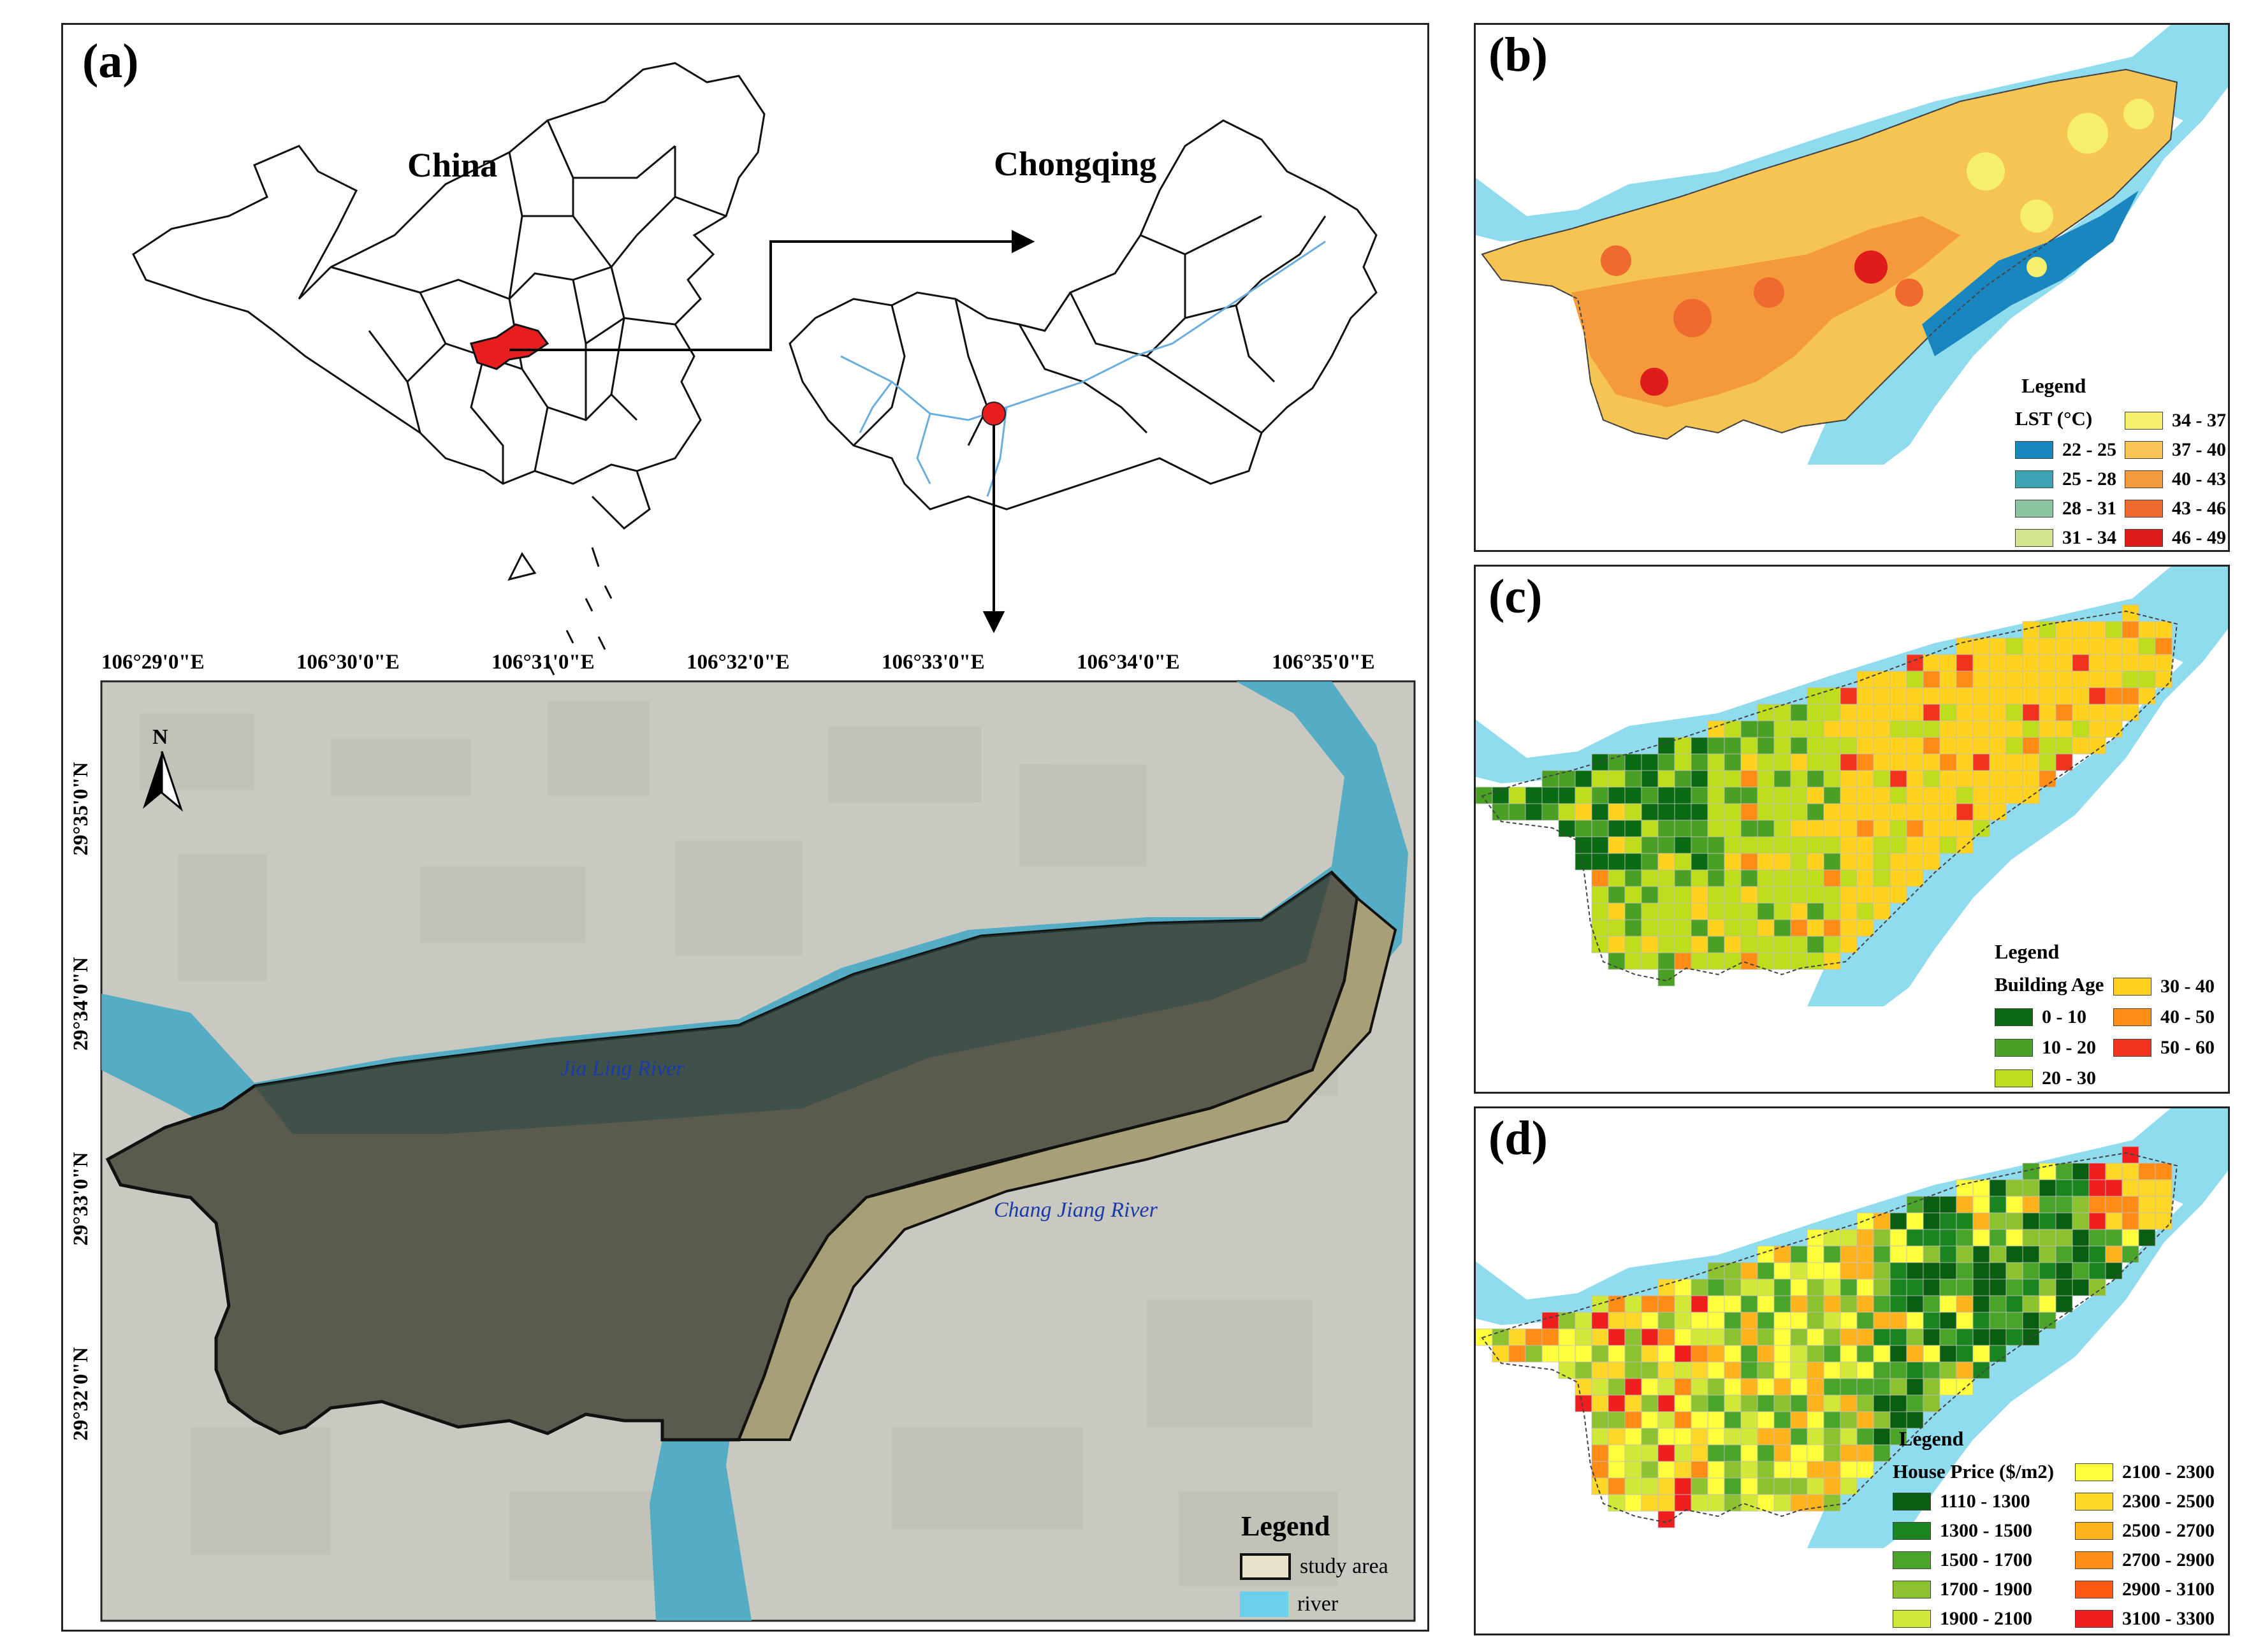  What do you see at coordinates (81, 809) in the screenshot?
I see `lat-tick: 29°35'0"N` at bounding box center [81, 809].